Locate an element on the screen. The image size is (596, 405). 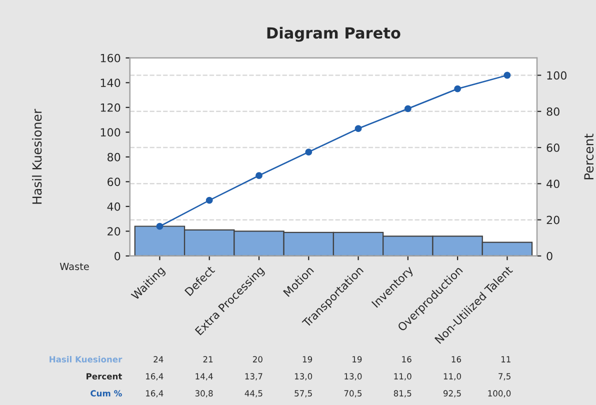
y-tick-label: 100 is located at coordinates (110, 132).